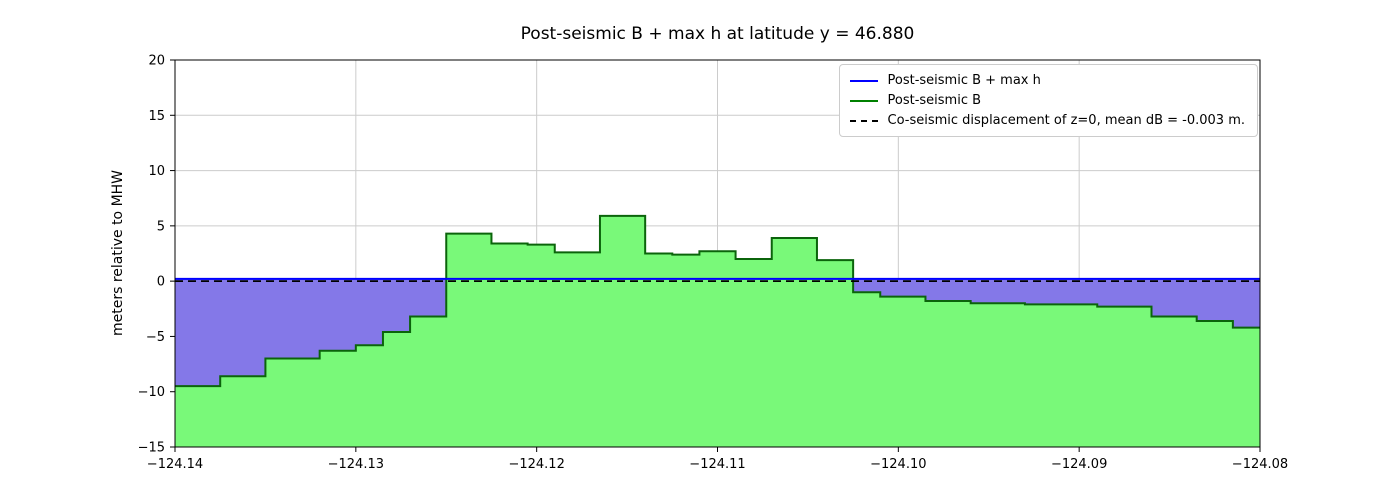  Describe the element at coordinates (863, 120) in the screenshot. I see `dashed-line-sample-icon` at that location.